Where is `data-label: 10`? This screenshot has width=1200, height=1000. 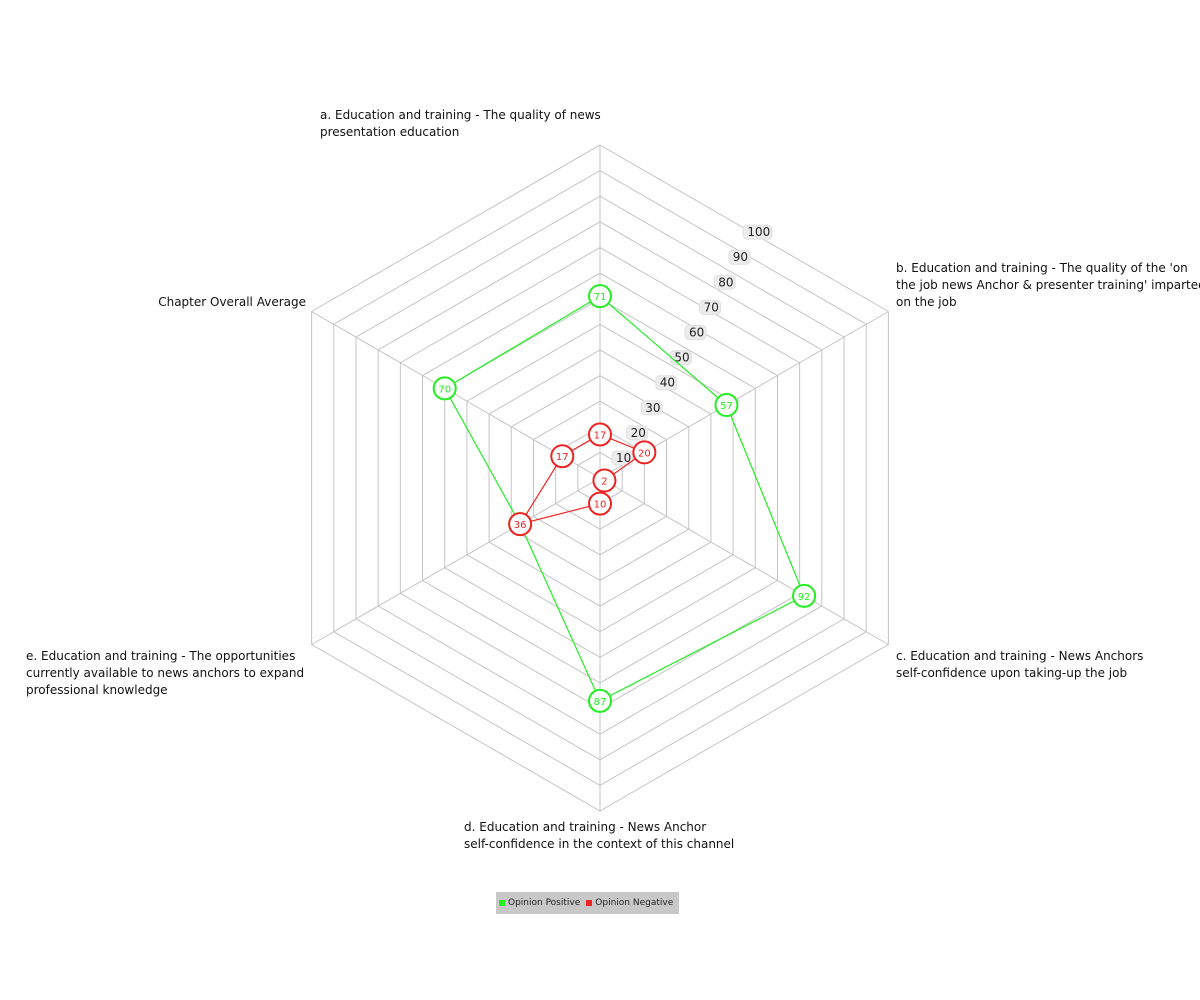
data-label: 10 is located at coordinates (600, 505).